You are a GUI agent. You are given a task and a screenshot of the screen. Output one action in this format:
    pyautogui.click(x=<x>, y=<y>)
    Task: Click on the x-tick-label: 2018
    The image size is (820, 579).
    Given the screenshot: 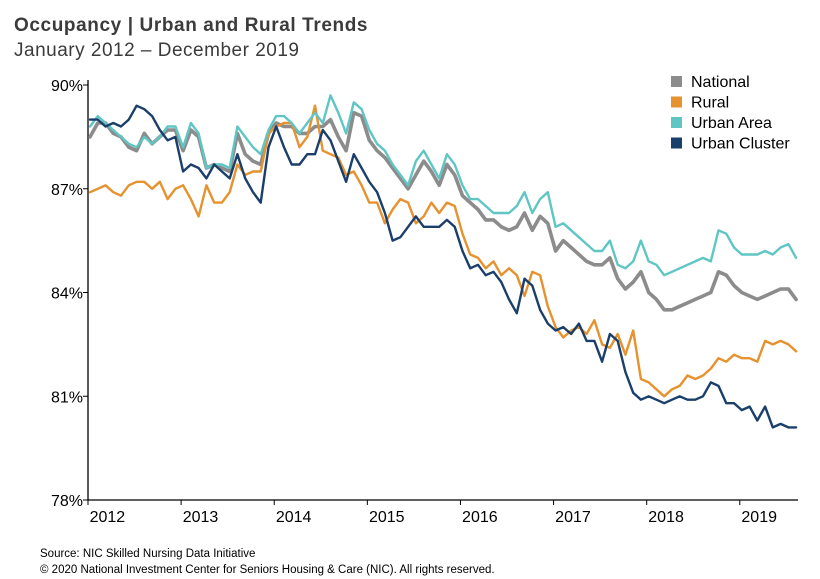 What is the action you would take?
    pyautogui.click(x=666, y=517)
    